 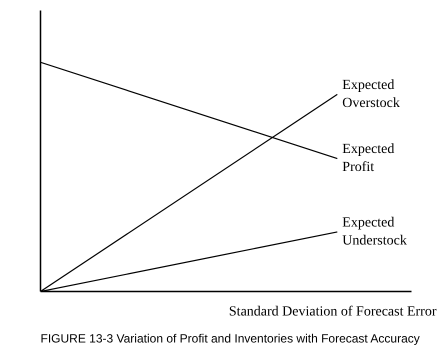 I want to click on series-label: Expected Understock, so click(x=374, y=231).